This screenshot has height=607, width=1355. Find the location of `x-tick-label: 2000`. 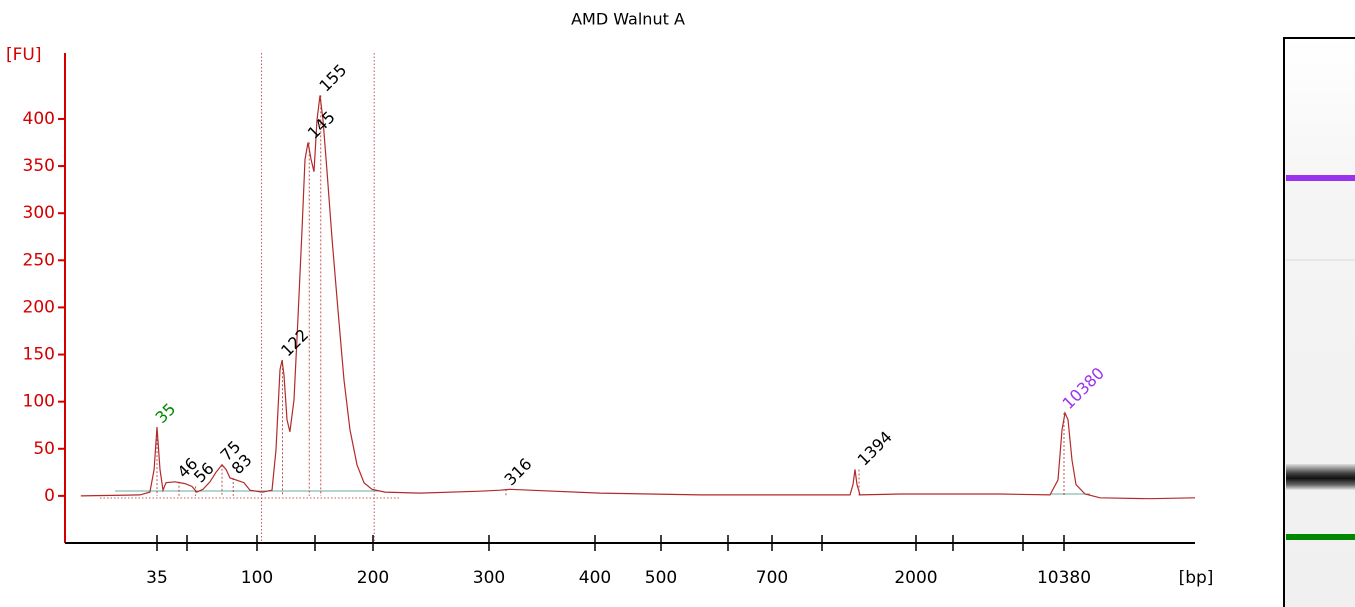

x-tick-label: 2000 is located at coordinates (915, 578).